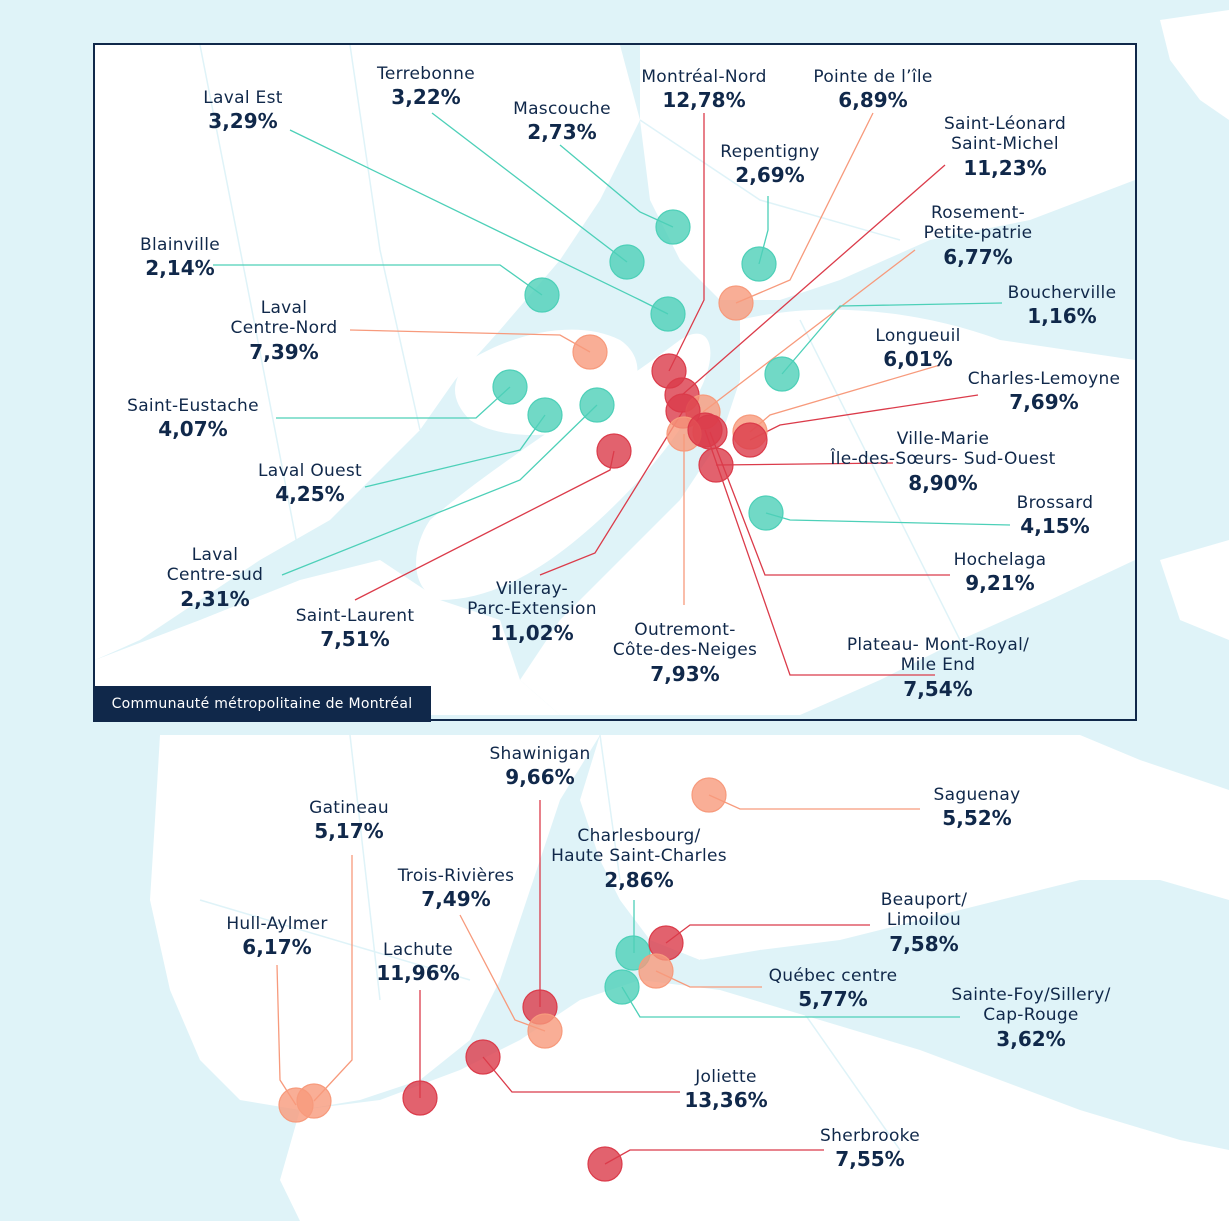  I want to click on label-name: Terrebonne, so click(426, 74).